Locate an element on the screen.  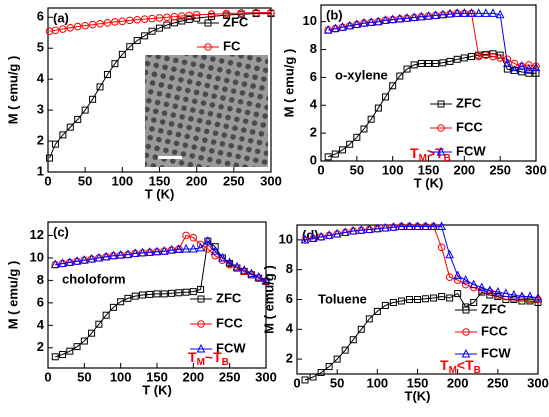
panel-label: (c) is located at coordinates (61, 231).